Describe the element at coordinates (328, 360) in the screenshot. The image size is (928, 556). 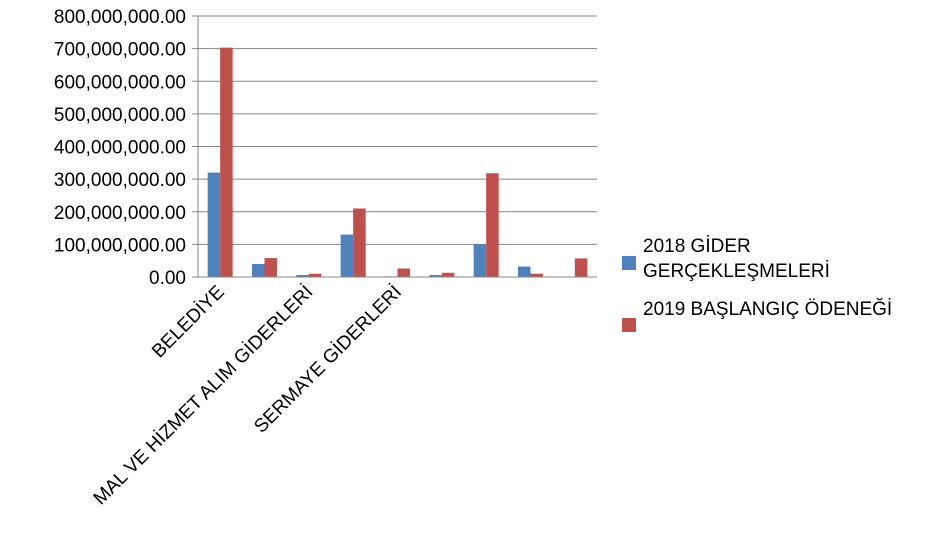
I see `x-category-label: SERMAYE GİDERLERİ` at that location.